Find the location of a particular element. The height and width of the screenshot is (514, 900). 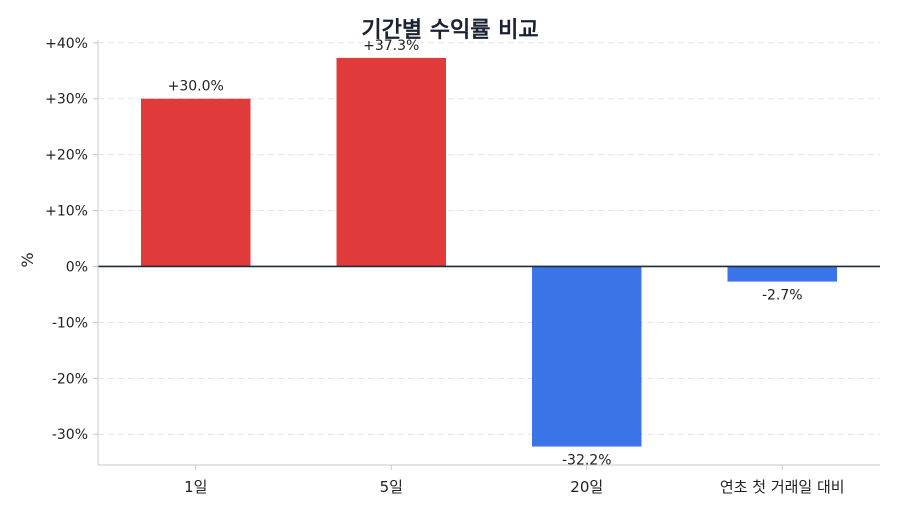

y-tick-label: +20% is located at coordinates (66, 156).